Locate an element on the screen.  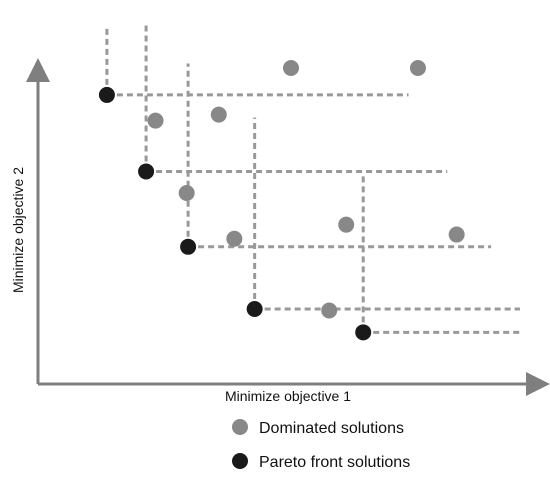
legend-label-pareto: Pareto front solutions is located at coordinates (334, 462).